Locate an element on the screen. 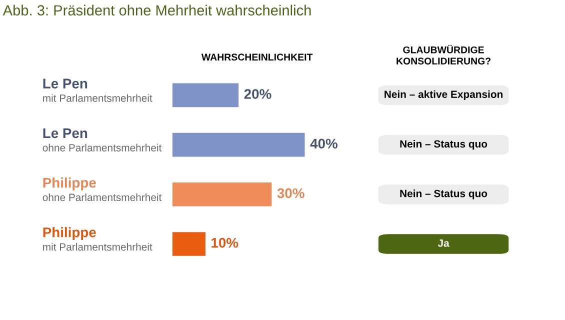 The image size is (565, 320). chart-title: Abb. 3: Präsident ohne Mehrheit wahrscheinlich is located at coordinates (156, 10).